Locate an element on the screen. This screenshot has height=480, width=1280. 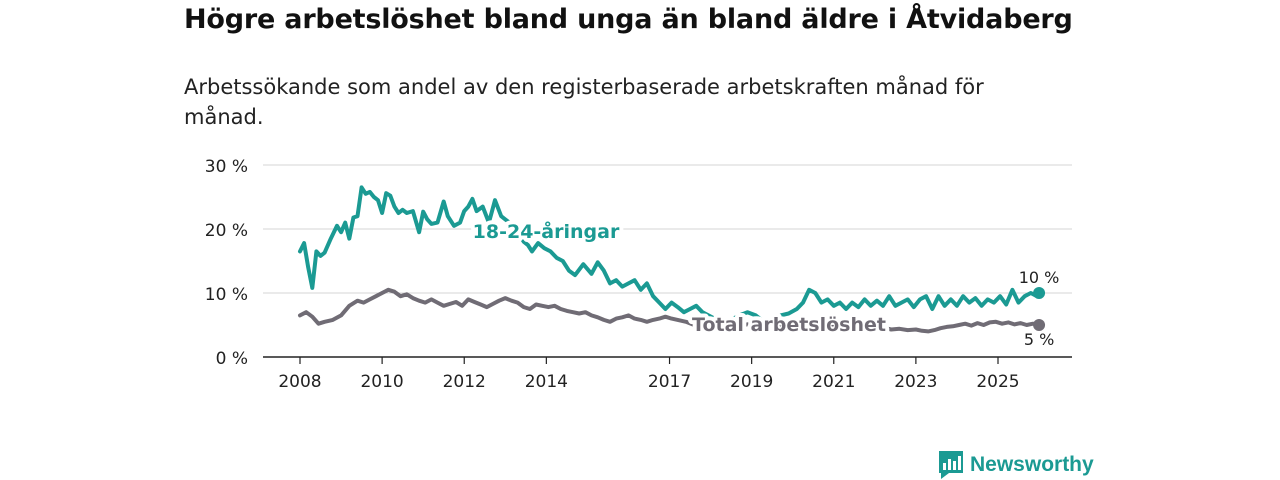
series-label-total: Total arbetslöshet is located at coordinates (789, 325).